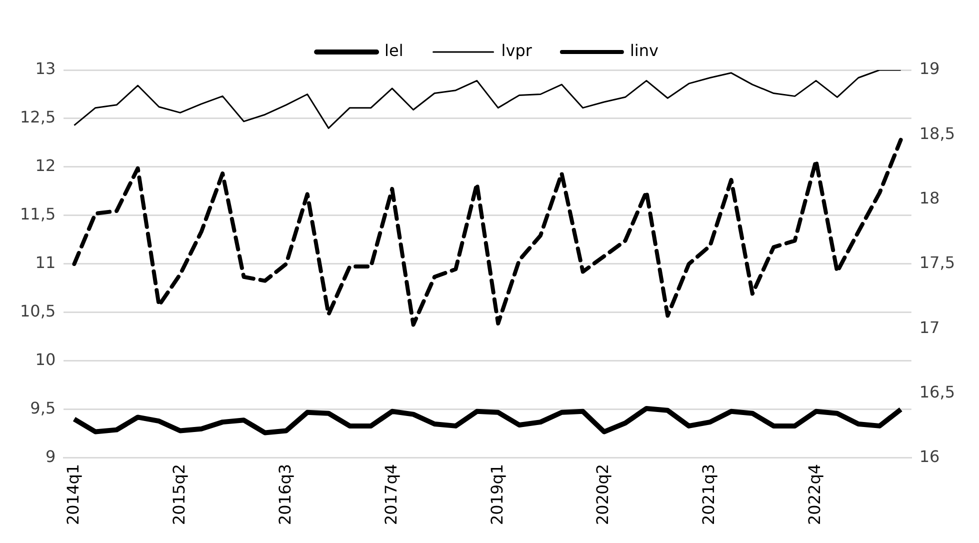  What do you see at coordinates (937, 262) in the screenshot?
I see `y2-tick-label: 17,5` at bounding box center [937, 262].